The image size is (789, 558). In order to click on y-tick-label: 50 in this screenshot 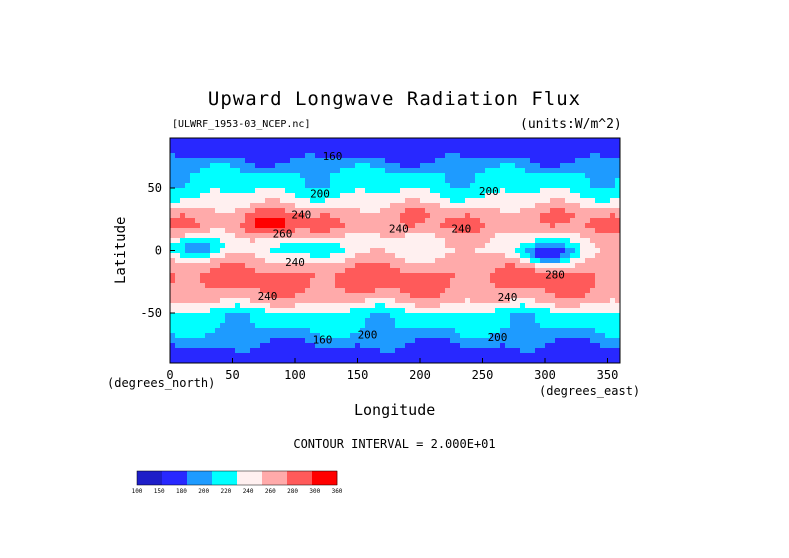, I will do `click(155, 188)`.